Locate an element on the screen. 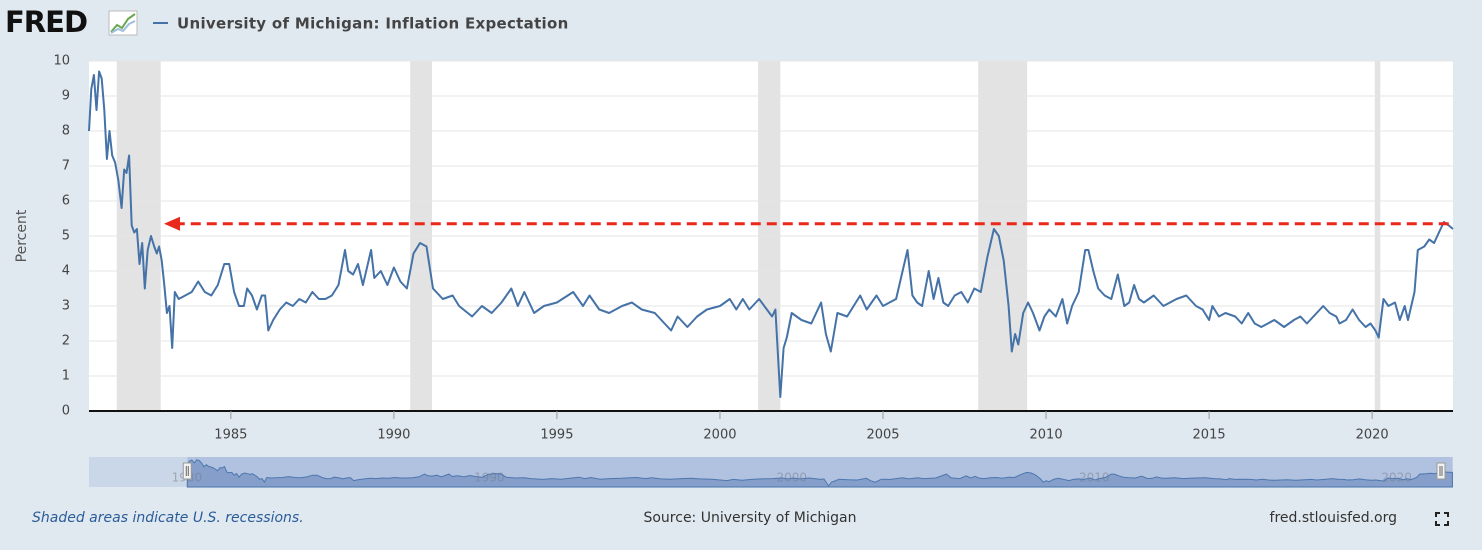 The width and height of the screenshot is (1482, 550). x-tick-label: 2020 is located at coordinates (1372, 435).